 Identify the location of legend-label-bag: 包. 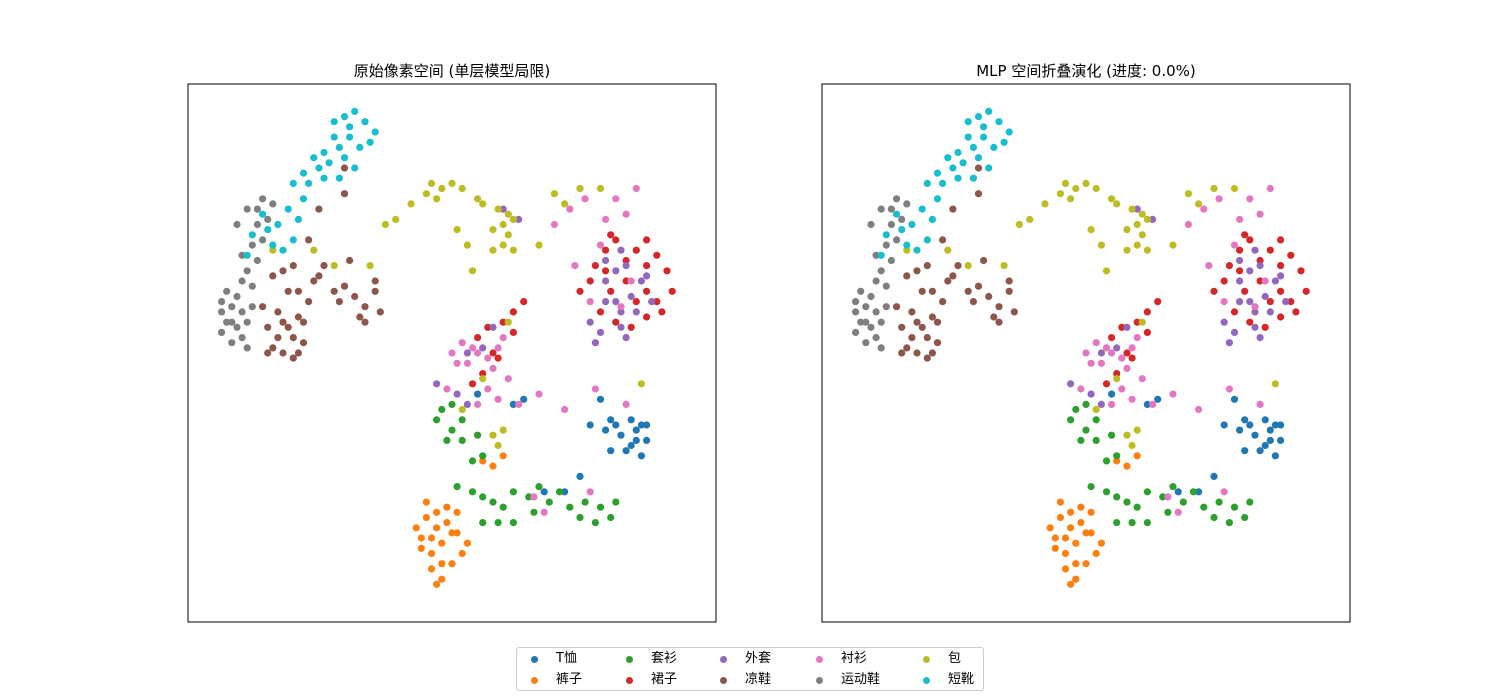
(955, 658).